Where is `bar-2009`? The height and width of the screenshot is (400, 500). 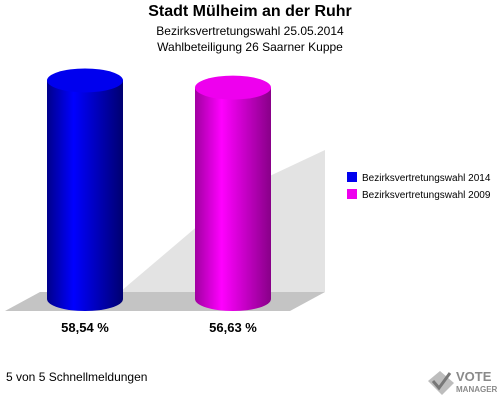 bar-2009 is located at coordinates (233, 193).